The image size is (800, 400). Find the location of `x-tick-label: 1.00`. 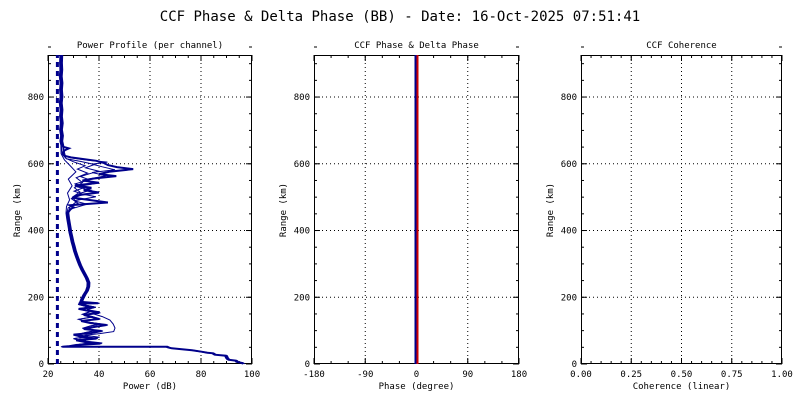

x-tick-label: 1.00 is located at coordinates (782, 375).